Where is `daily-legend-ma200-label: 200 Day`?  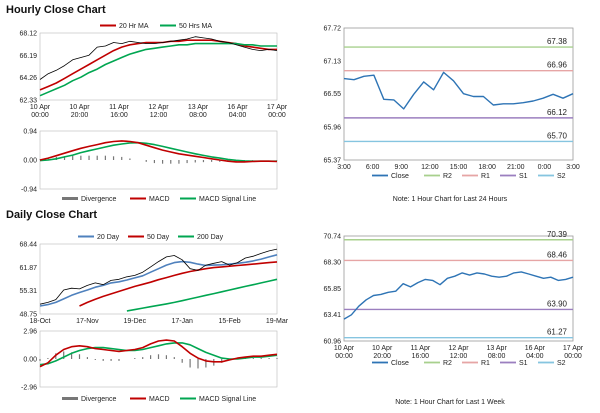 daily-legend-ma200-label: 200 Day is located at coordinates (210, 237).